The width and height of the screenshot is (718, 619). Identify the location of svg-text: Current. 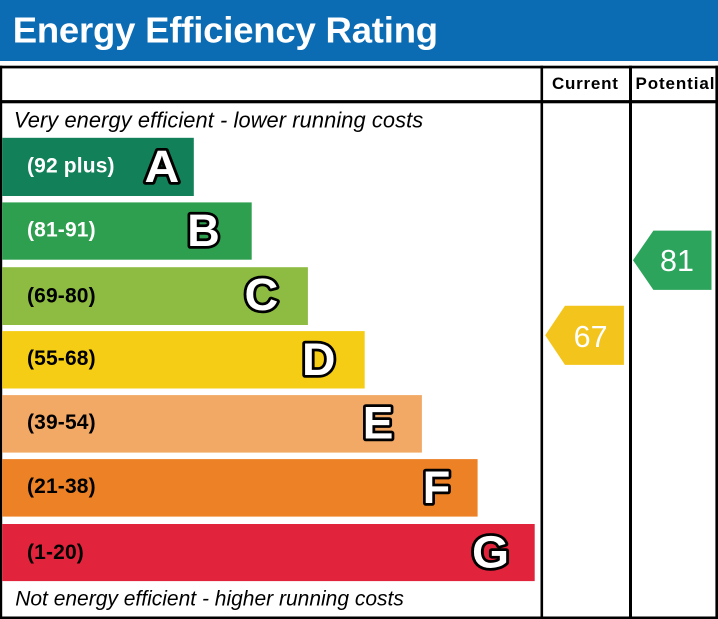
(585, 83).